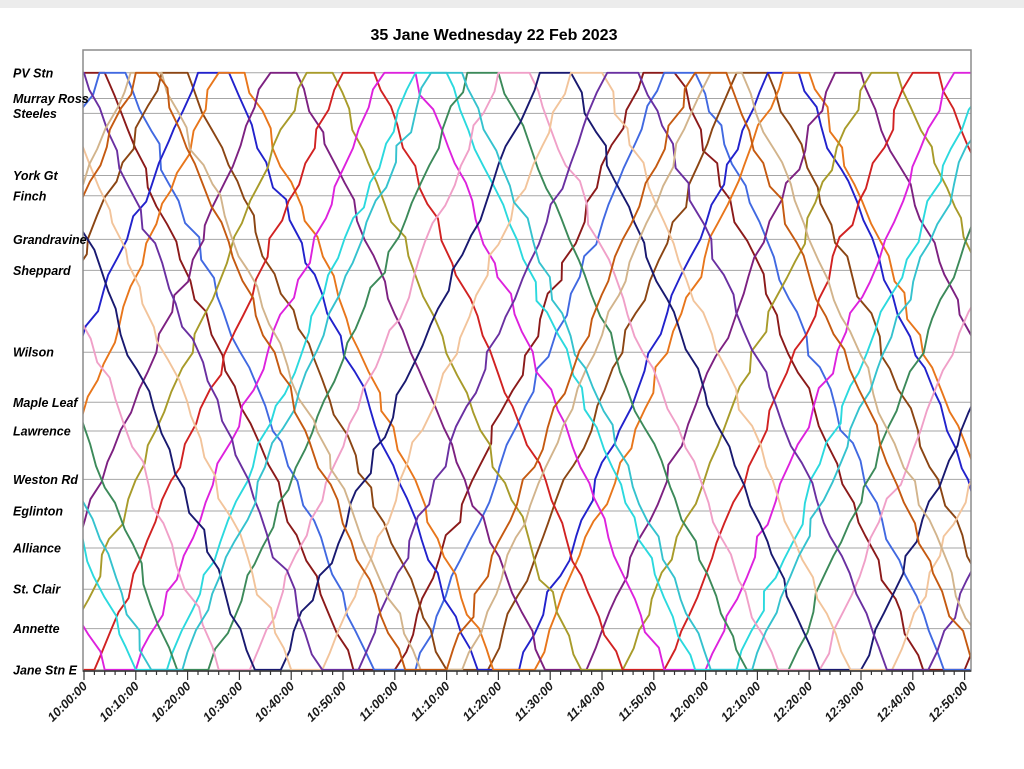  What do you see at coordinates (585, 701) in the screenshot?
I see `time-label: 11:40:00` at bounding box center [585, 701].